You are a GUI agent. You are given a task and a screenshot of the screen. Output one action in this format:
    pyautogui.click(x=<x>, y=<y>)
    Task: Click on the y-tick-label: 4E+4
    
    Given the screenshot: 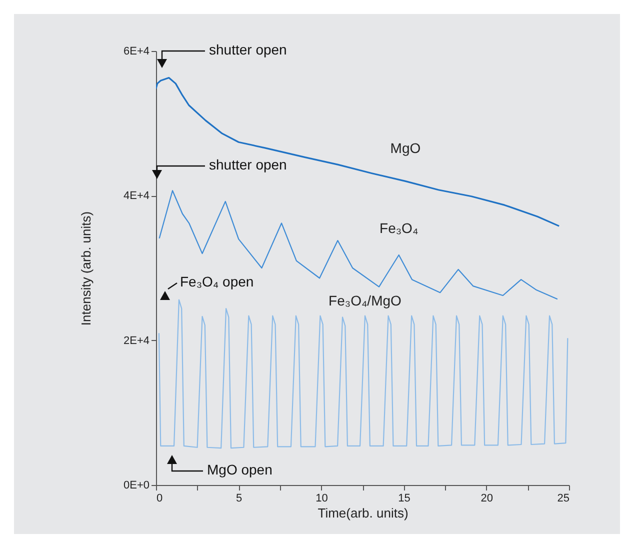 What is the action you would take?
    pyautogui.click(x=137, y=196)
    